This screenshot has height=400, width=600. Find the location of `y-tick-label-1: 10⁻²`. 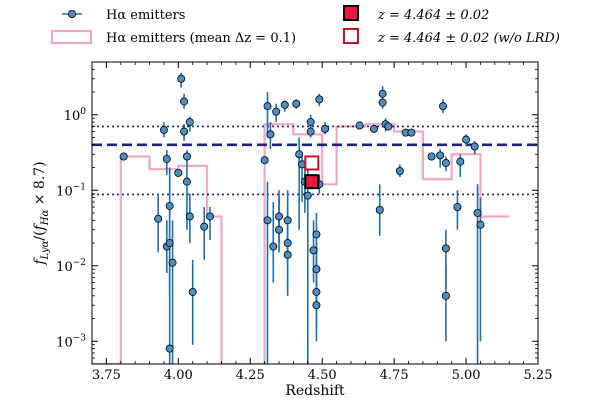

y-tick-label-1: 10⁻² is located at coordinates (71, 266).